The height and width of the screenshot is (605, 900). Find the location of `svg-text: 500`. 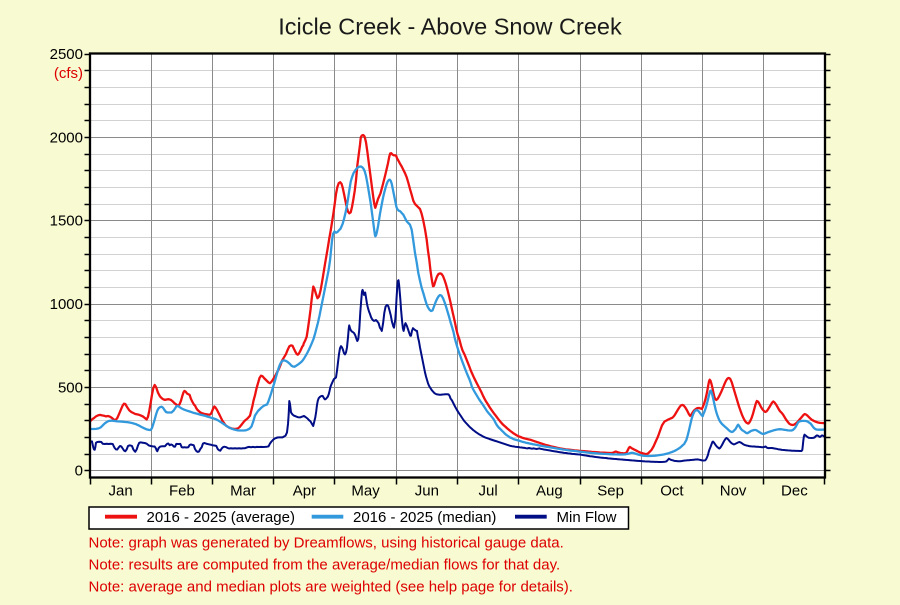

svg-text: 500 is located at coordinates (70, 387).